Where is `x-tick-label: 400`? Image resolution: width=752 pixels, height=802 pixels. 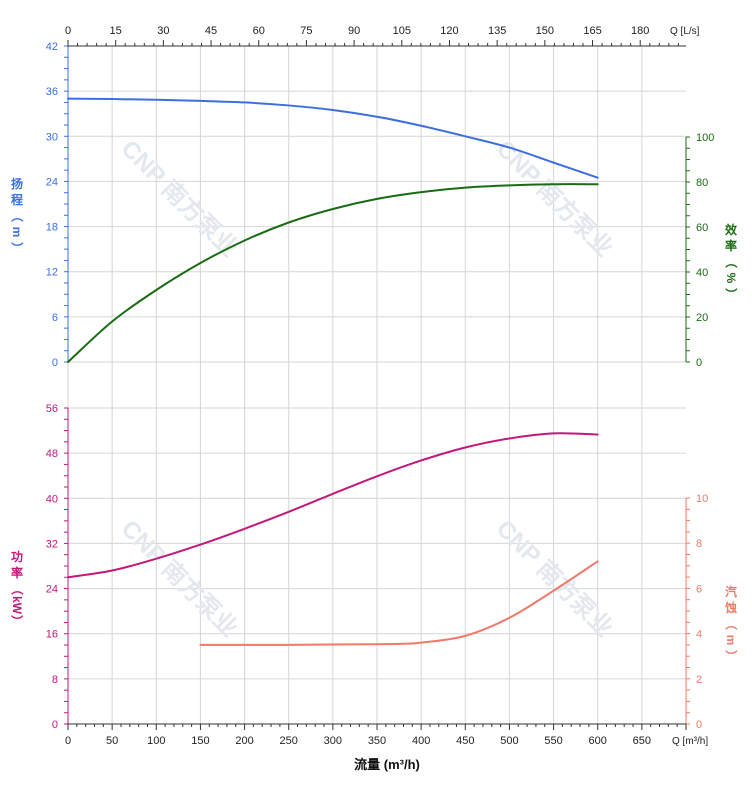
x-tick-label: 400 is located at coordinates (421, 741).